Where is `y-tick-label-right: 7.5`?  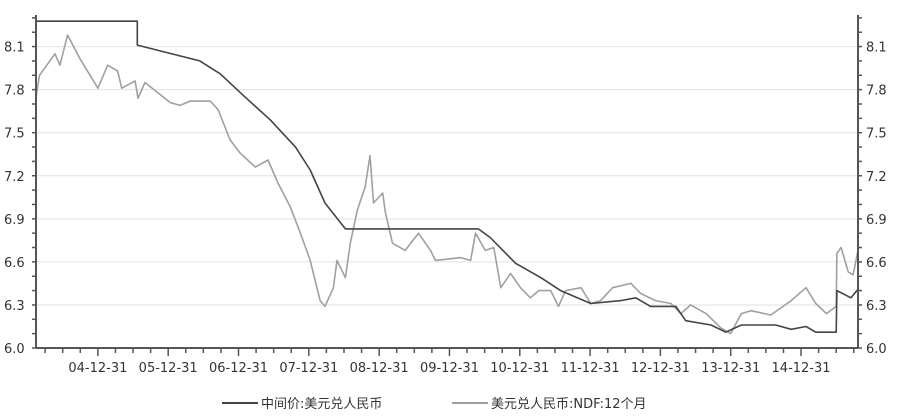
y-tick-label-right: 7.5 is located at coordinates (876, 134).